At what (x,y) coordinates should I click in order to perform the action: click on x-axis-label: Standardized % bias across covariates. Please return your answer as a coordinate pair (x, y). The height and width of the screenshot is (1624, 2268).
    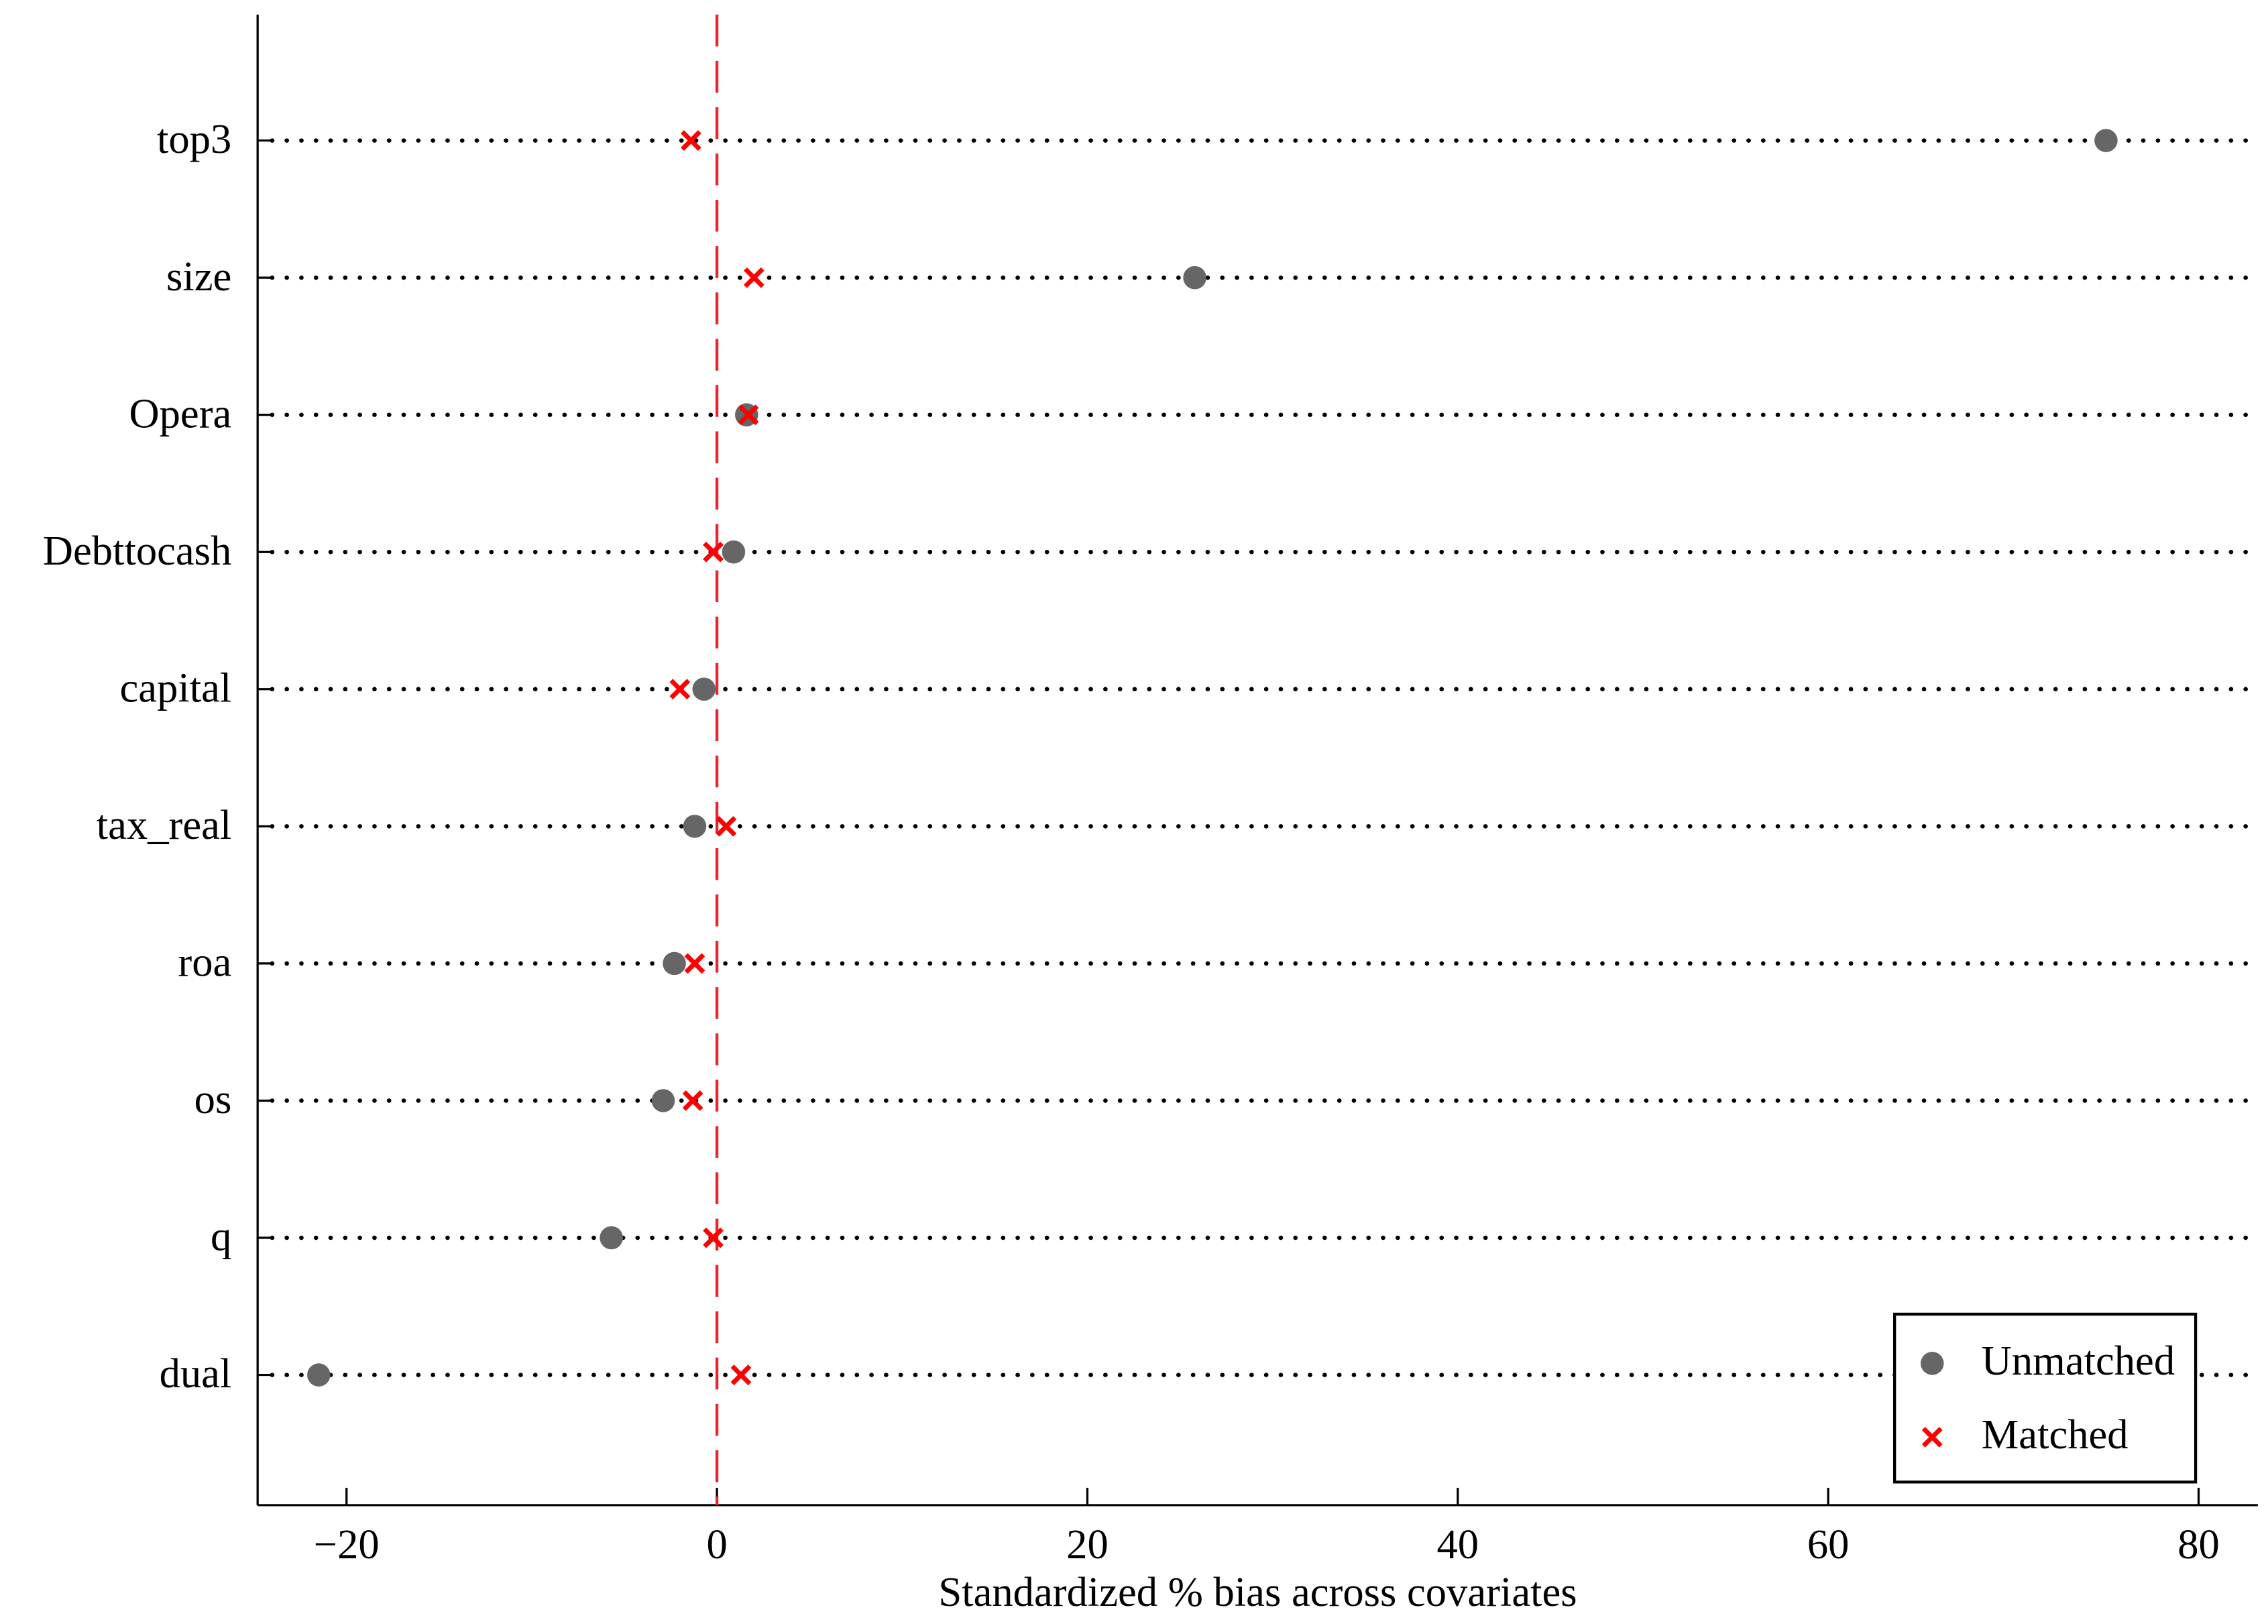
    Looking at the image, I should click on (1257, 1591).